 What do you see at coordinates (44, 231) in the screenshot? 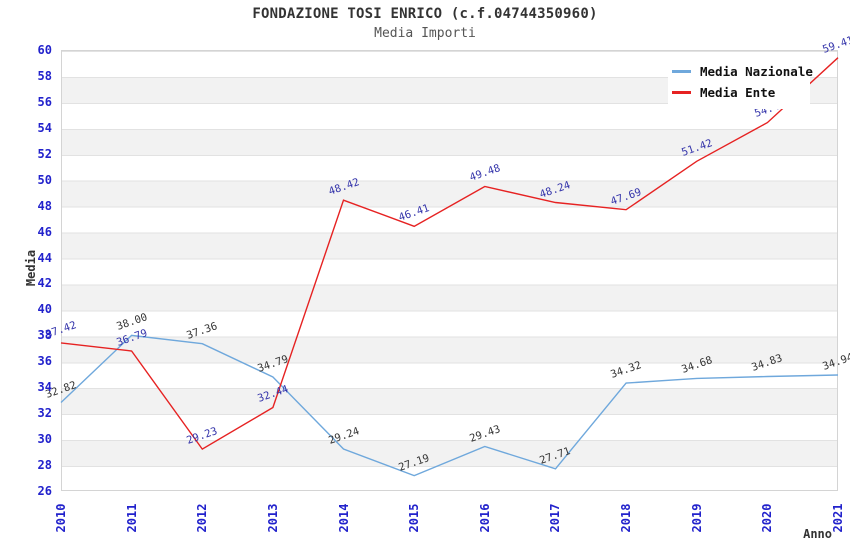
I see `y-tick-46: 46` at bounding box center [44, 231].